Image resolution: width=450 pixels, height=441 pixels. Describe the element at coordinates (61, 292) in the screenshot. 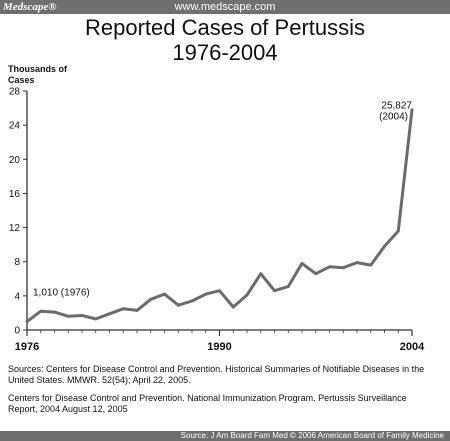

I see `annotation-1976: 1,010 (1976)` at that location.